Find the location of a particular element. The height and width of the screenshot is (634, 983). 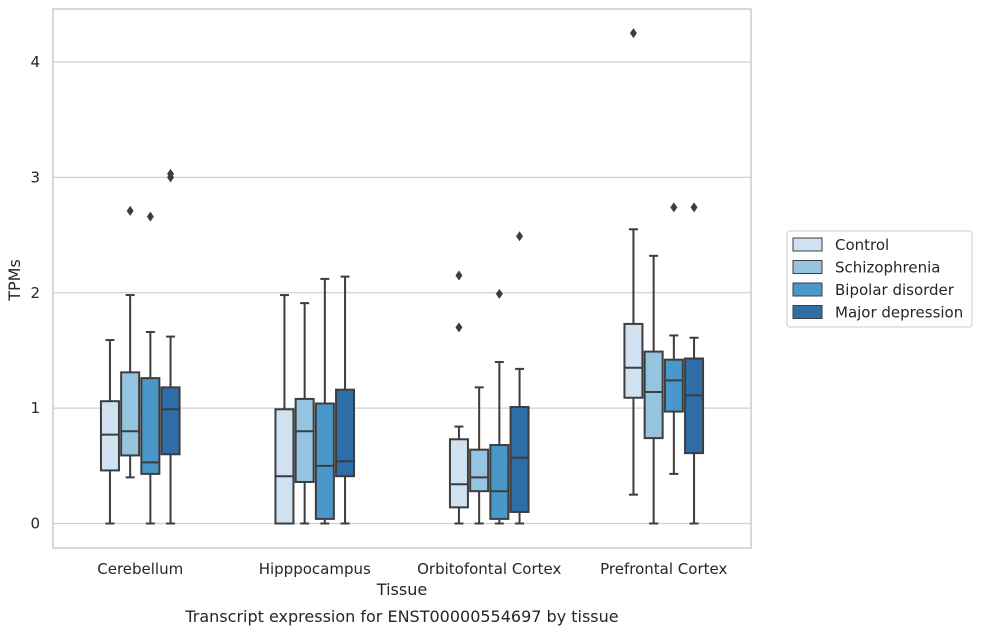

legend-frame is located at coordinates (879, 279).